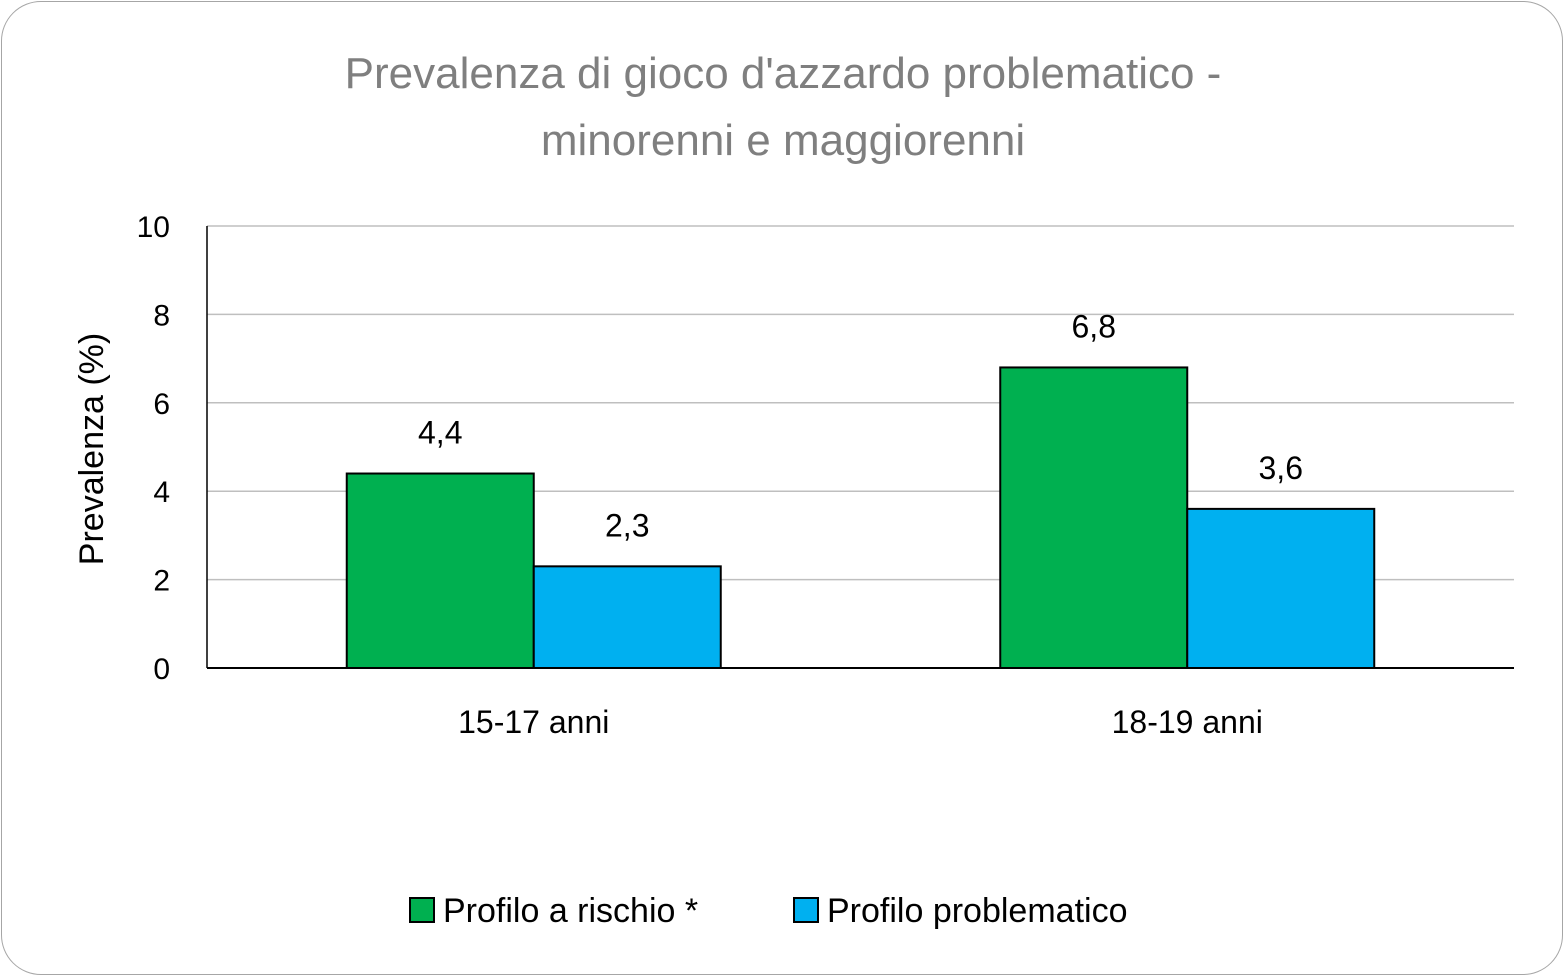 The height and width of the screenshot is (978, 1566). Describe the element at coordinates (783, 140) in the screenshot. I see `chart-title-line-2: minorenni e maggiorenni` at that location.